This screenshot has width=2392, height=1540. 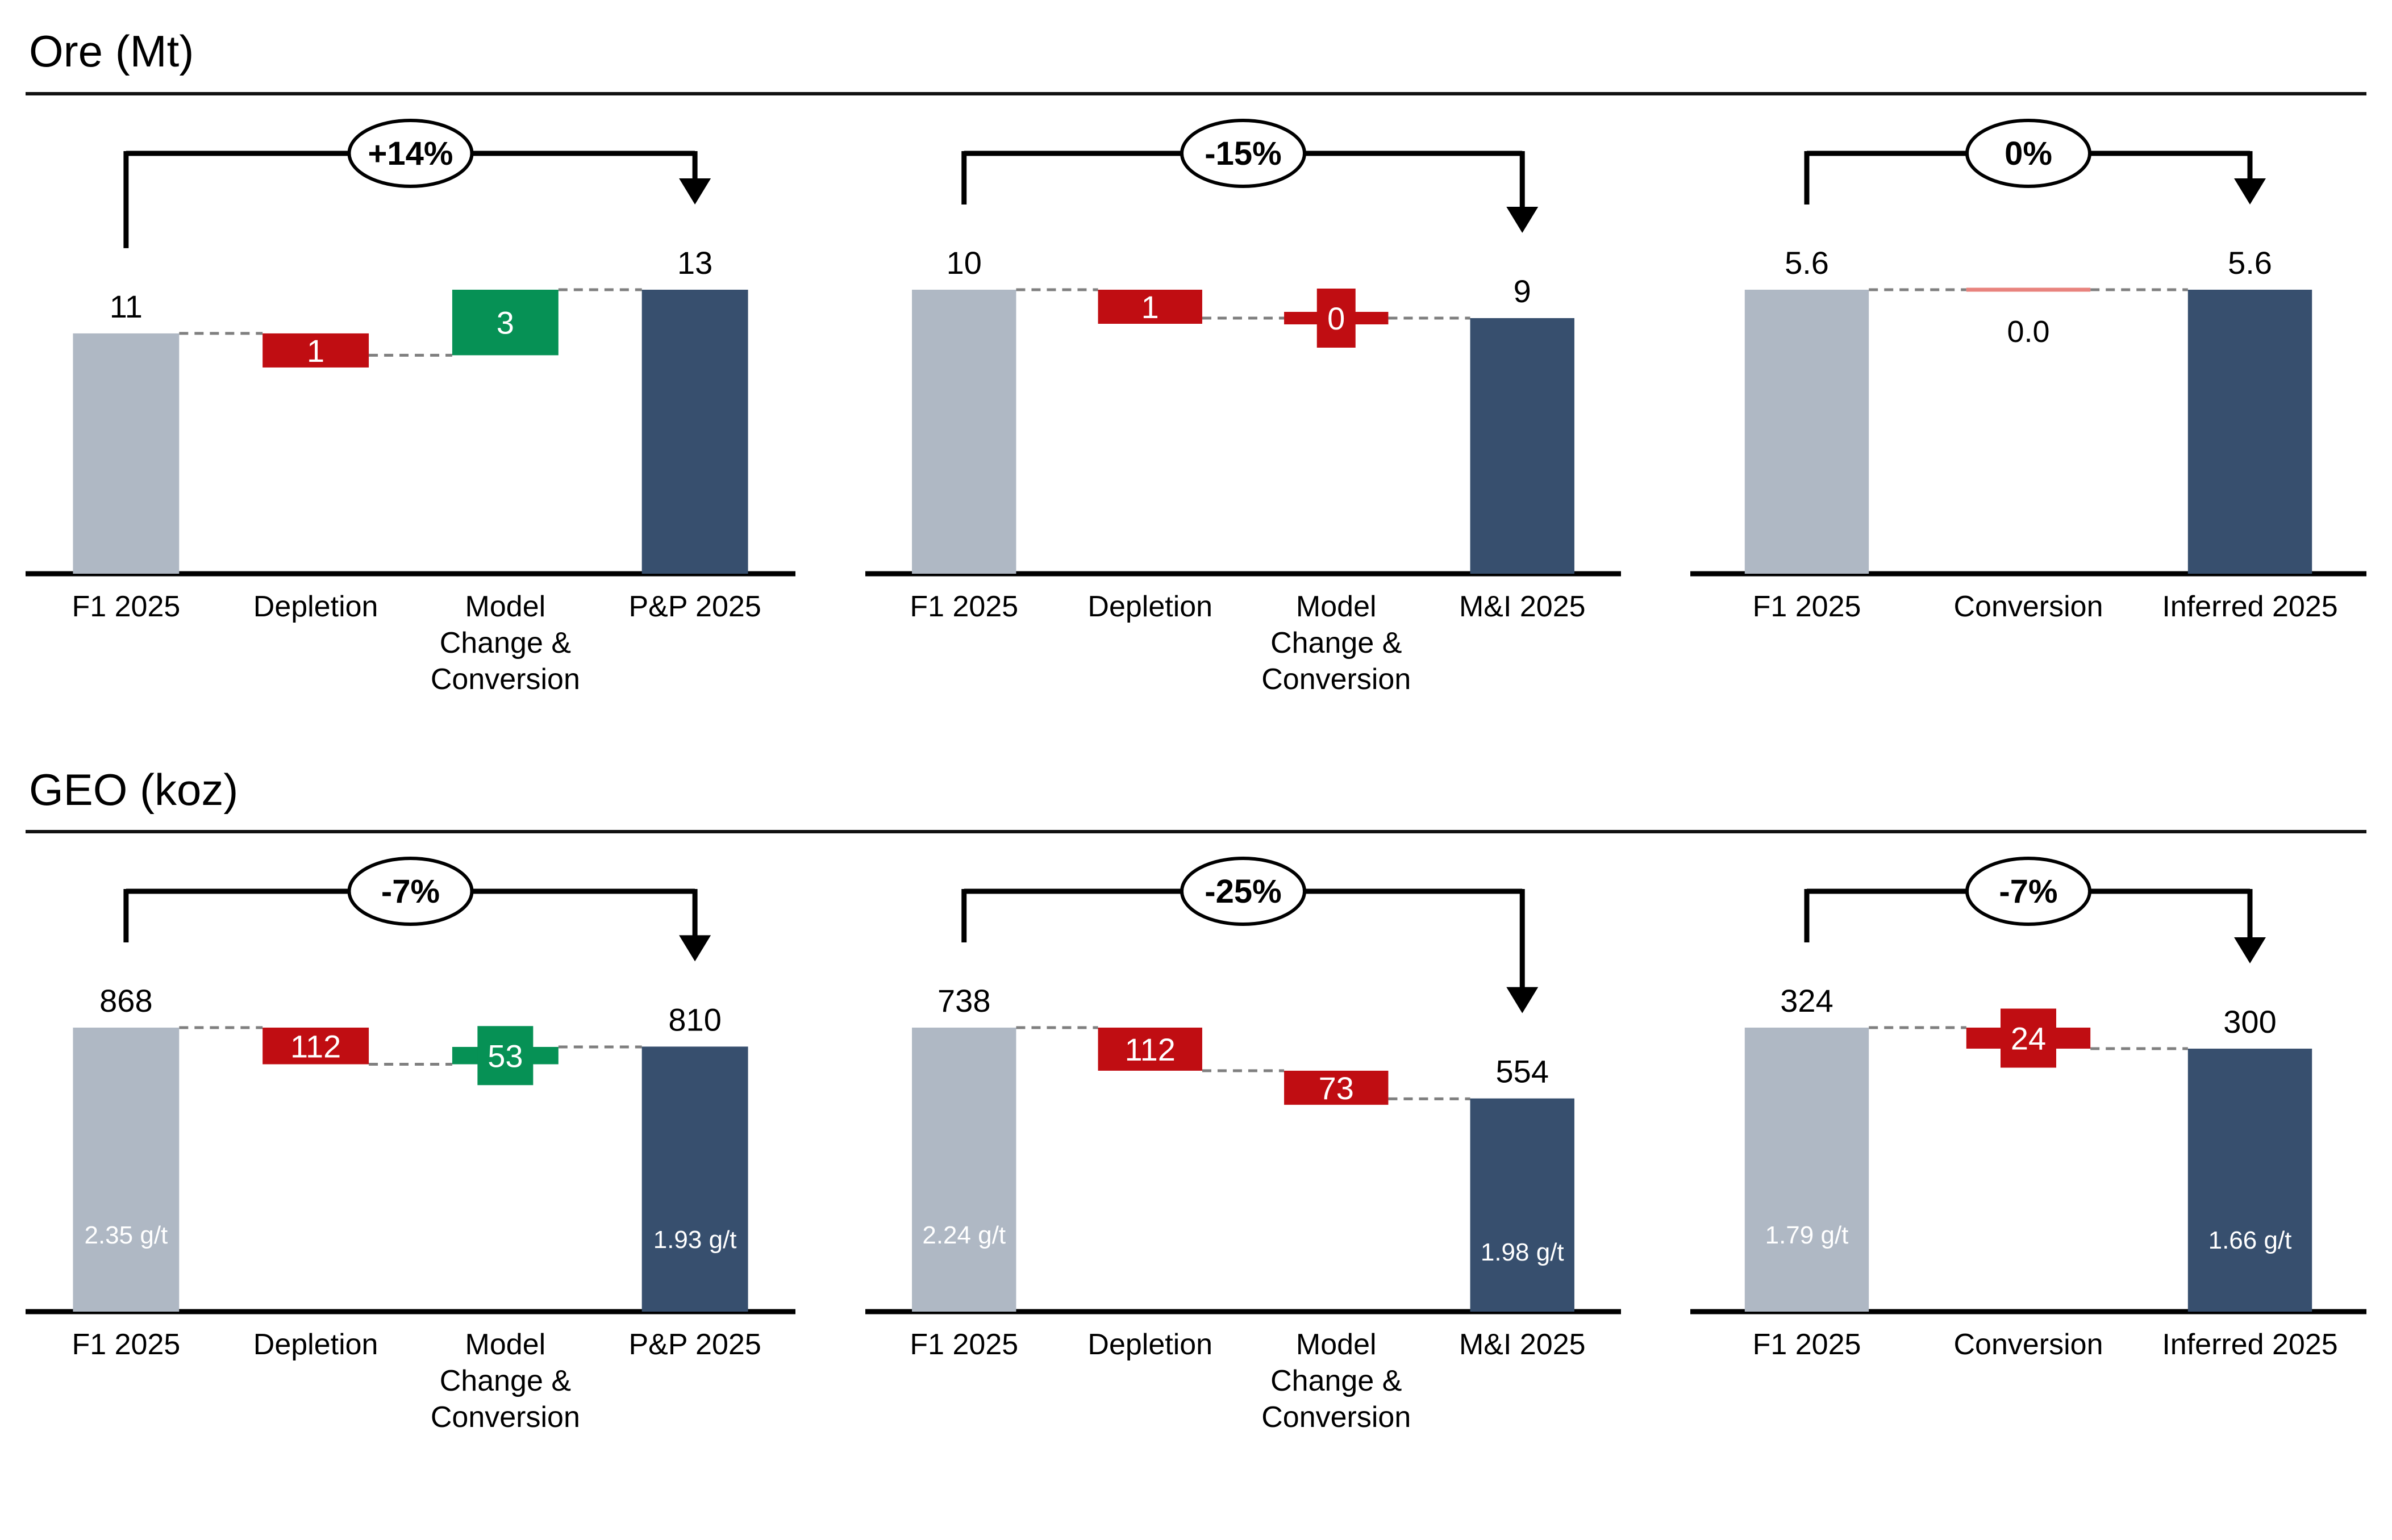 I want to click on category-label-line: M&I 2025, so click(x=1521, y=606).